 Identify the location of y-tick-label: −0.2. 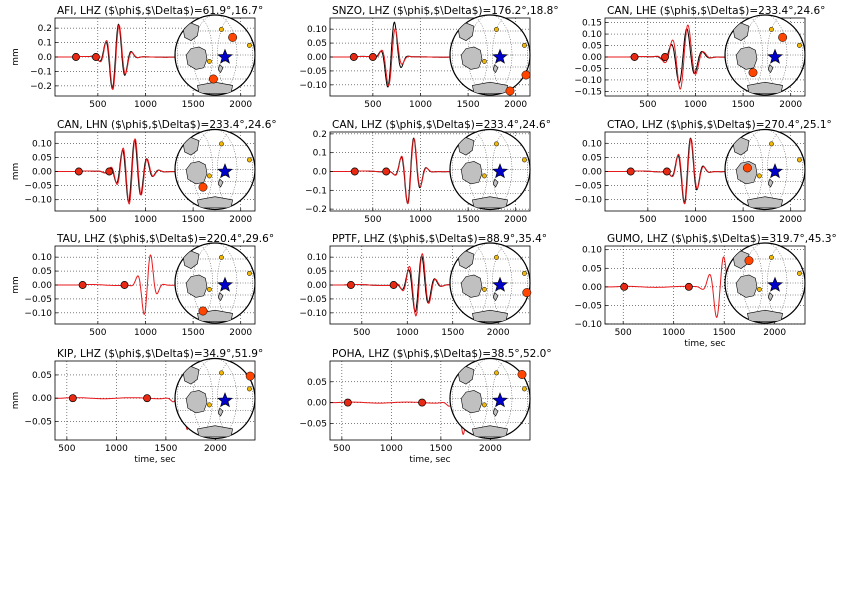
(41, 87).